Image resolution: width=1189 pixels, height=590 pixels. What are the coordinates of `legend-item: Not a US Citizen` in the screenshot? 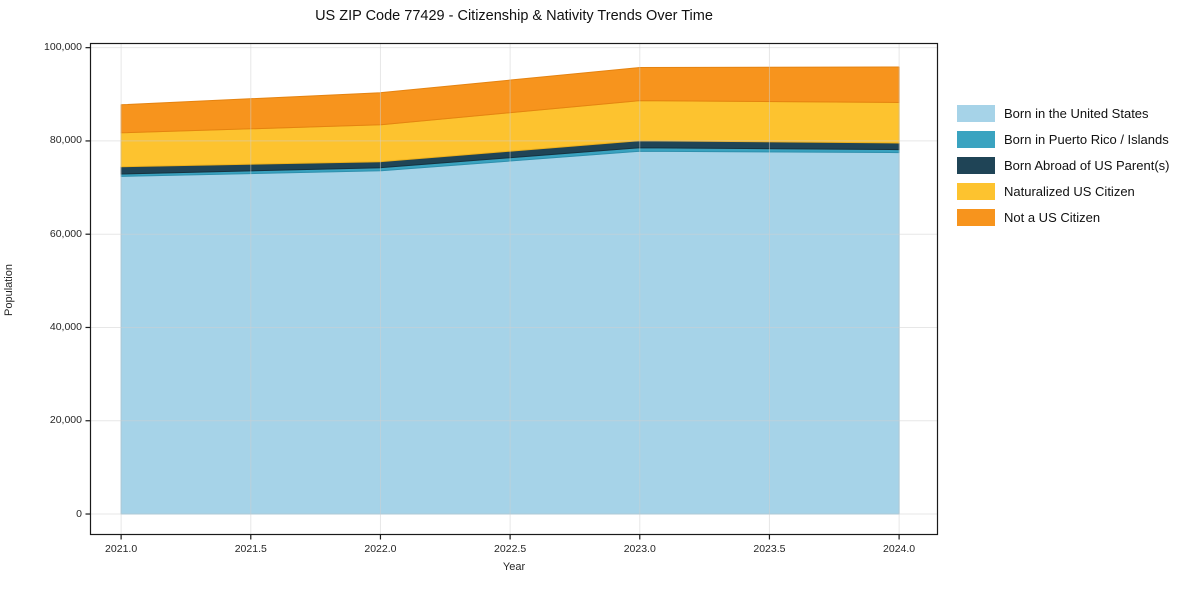 It's located at (1063, 217).